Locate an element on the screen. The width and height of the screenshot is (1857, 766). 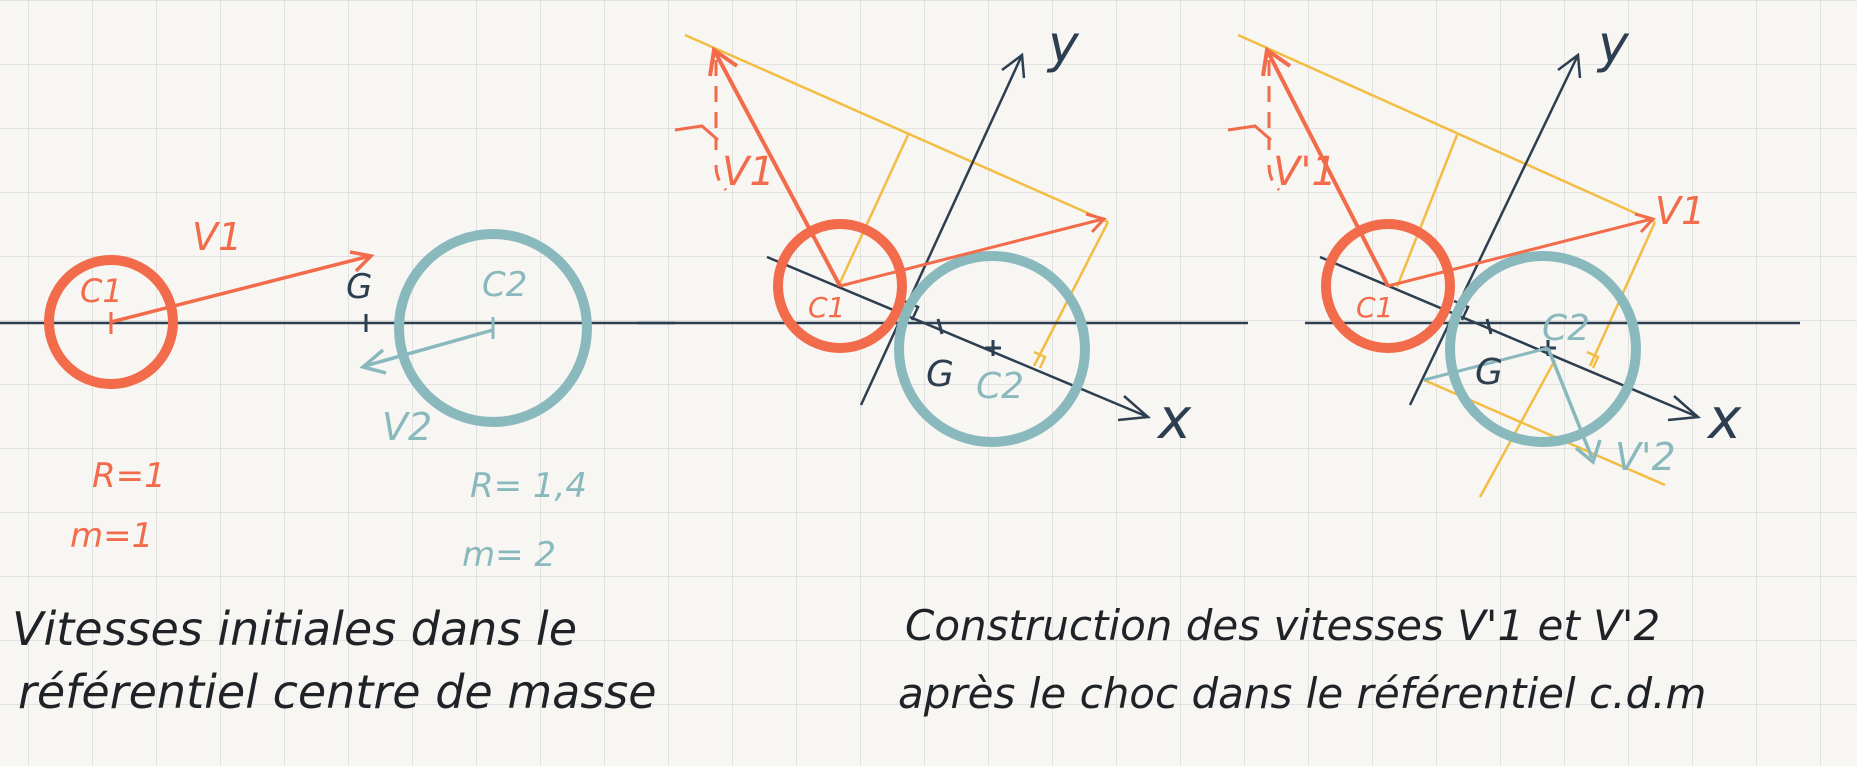
panel1-label-v2: V2 is located at coordinates (407, 427).